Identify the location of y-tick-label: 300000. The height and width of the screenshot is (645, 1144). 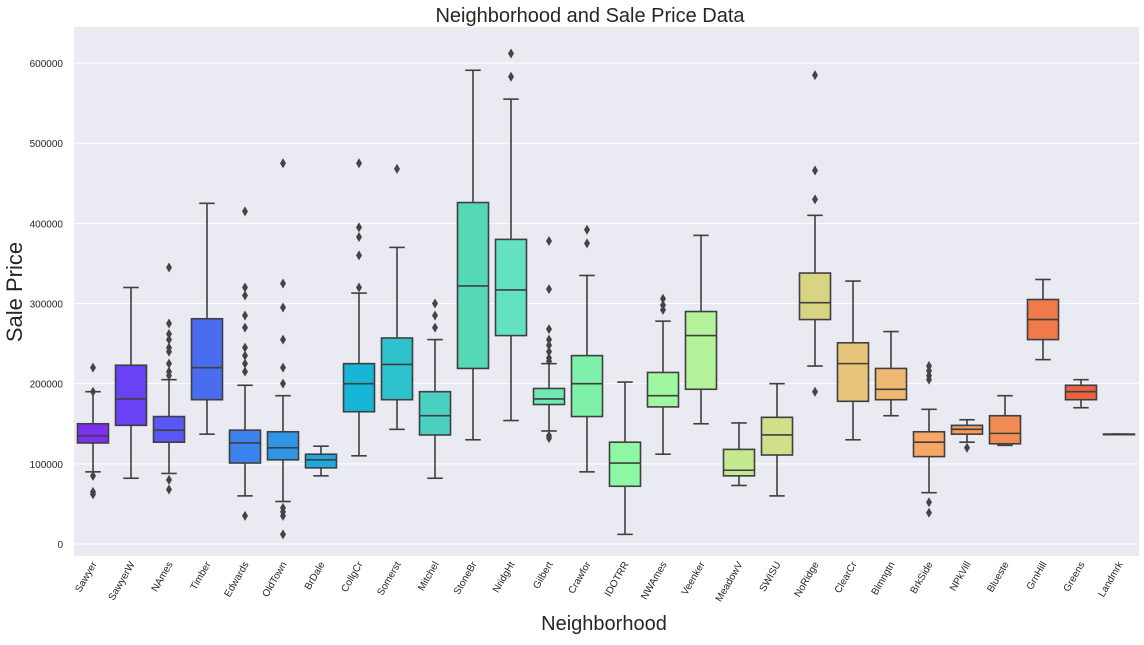
(47, 305).